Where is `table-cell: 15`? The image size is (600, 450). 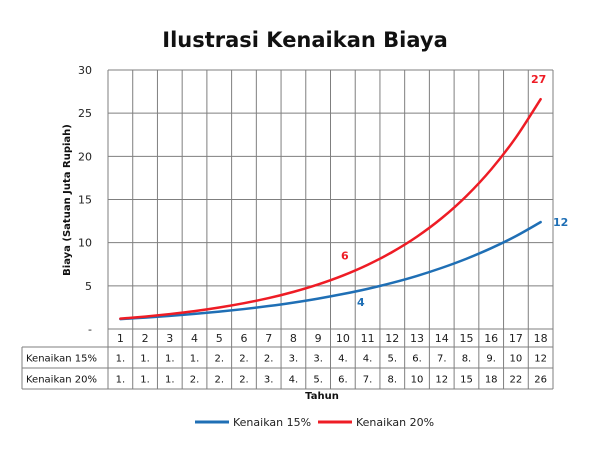 table-cell: 15 is located at coordinates (466, 380).